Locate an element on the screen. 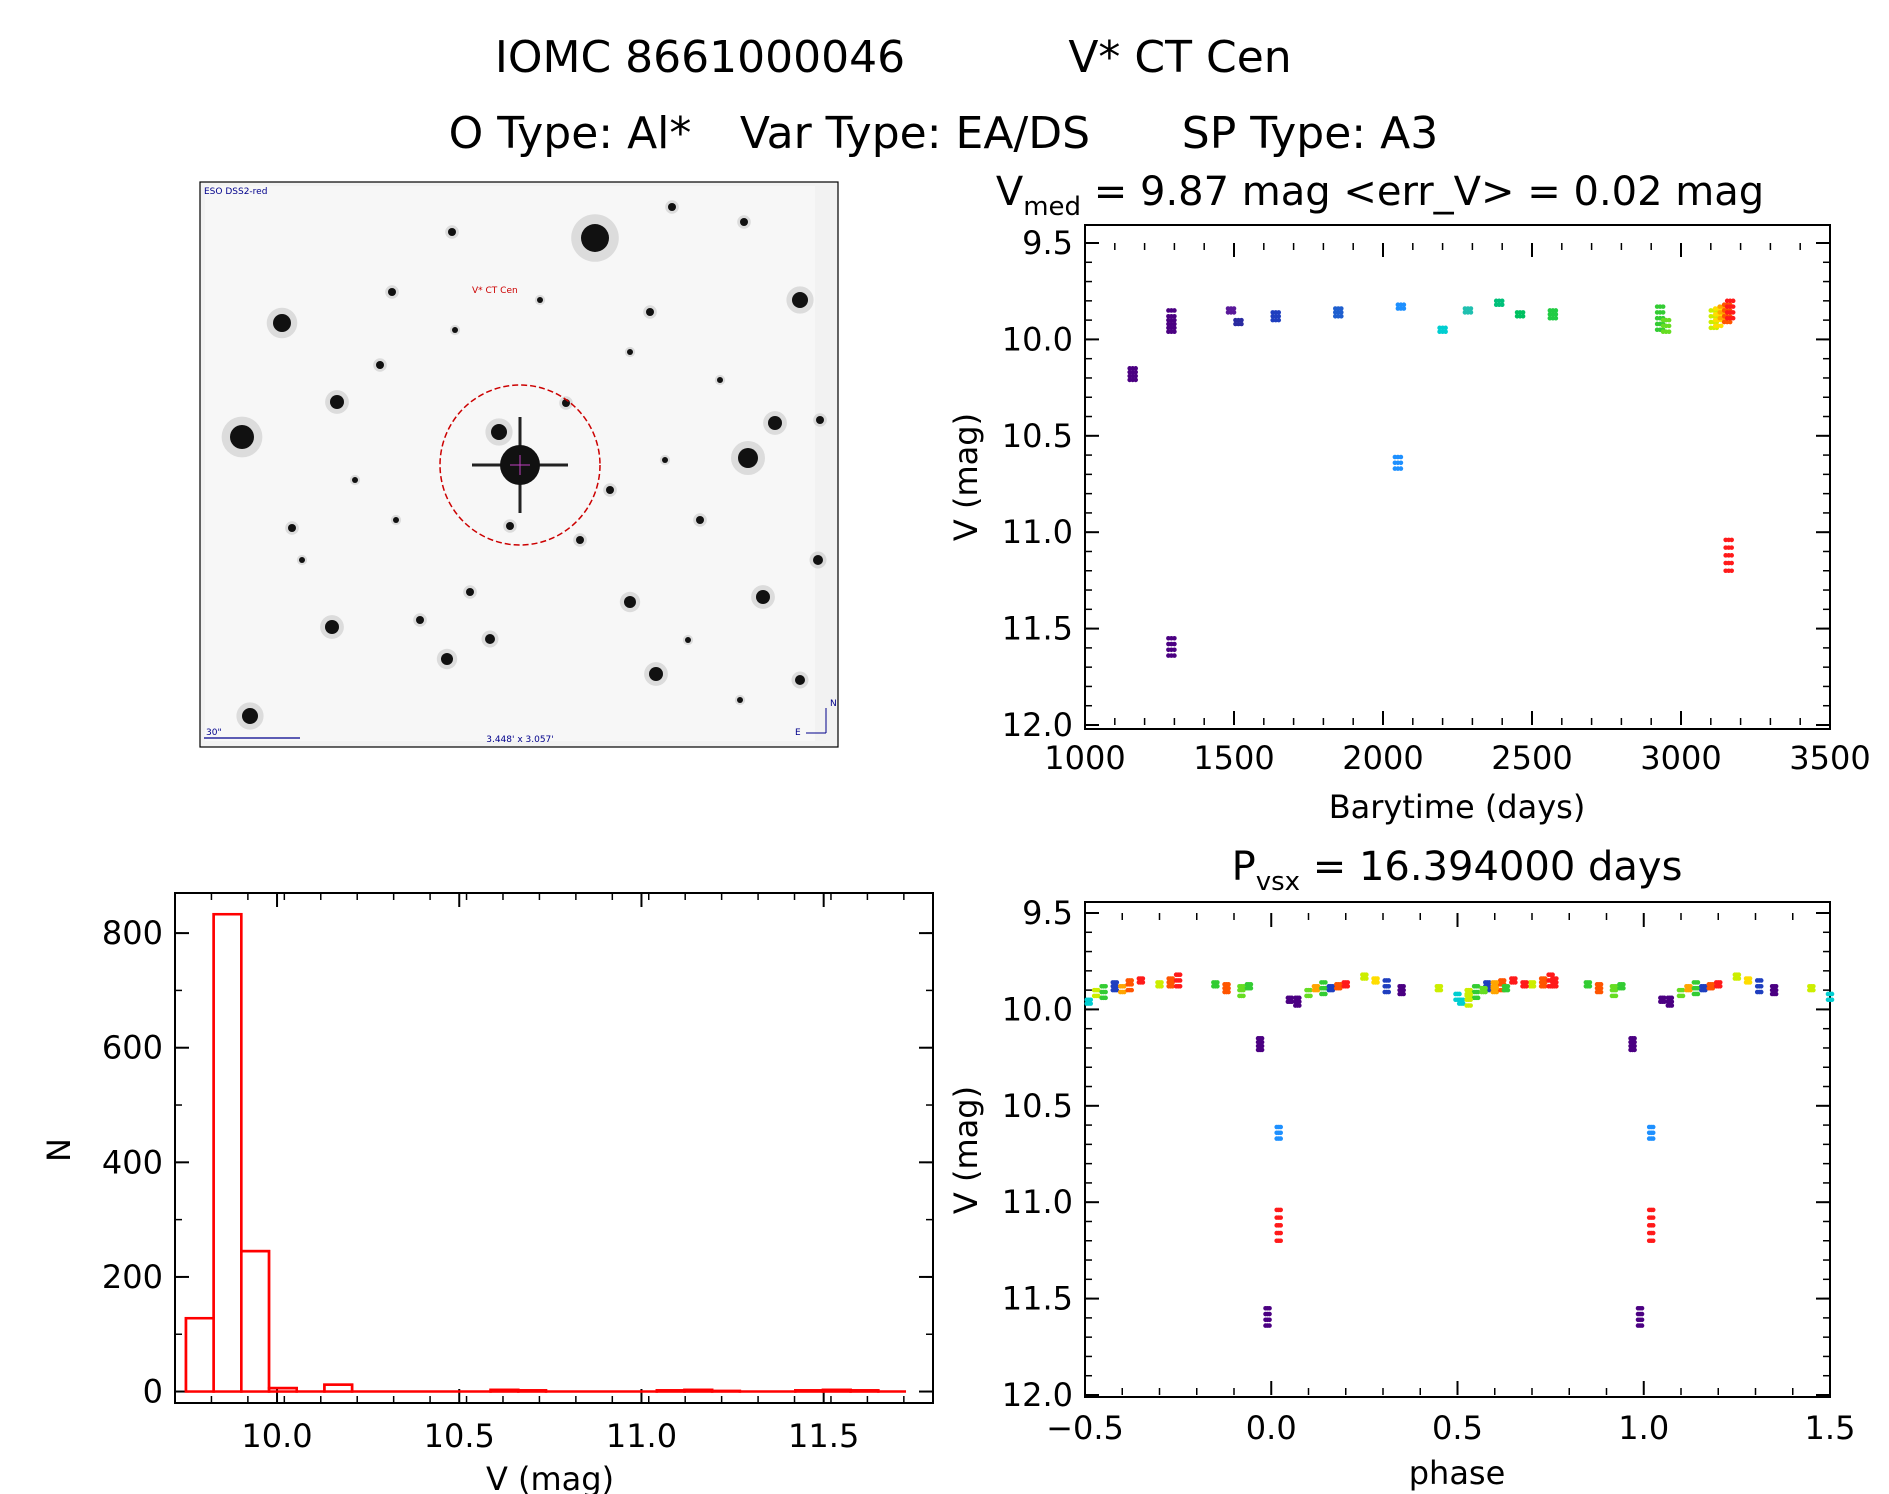  compass-e-label: E is located at coordinates (798, 733).